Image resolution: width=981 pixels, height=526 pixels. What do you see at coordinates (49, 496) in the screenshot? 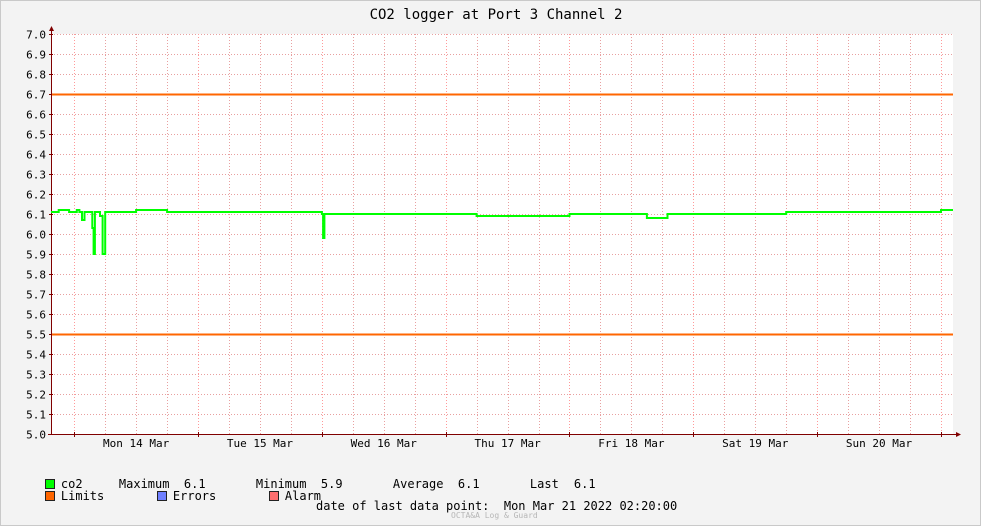
I see `limits-swatch` at bounding box center [49, 496].